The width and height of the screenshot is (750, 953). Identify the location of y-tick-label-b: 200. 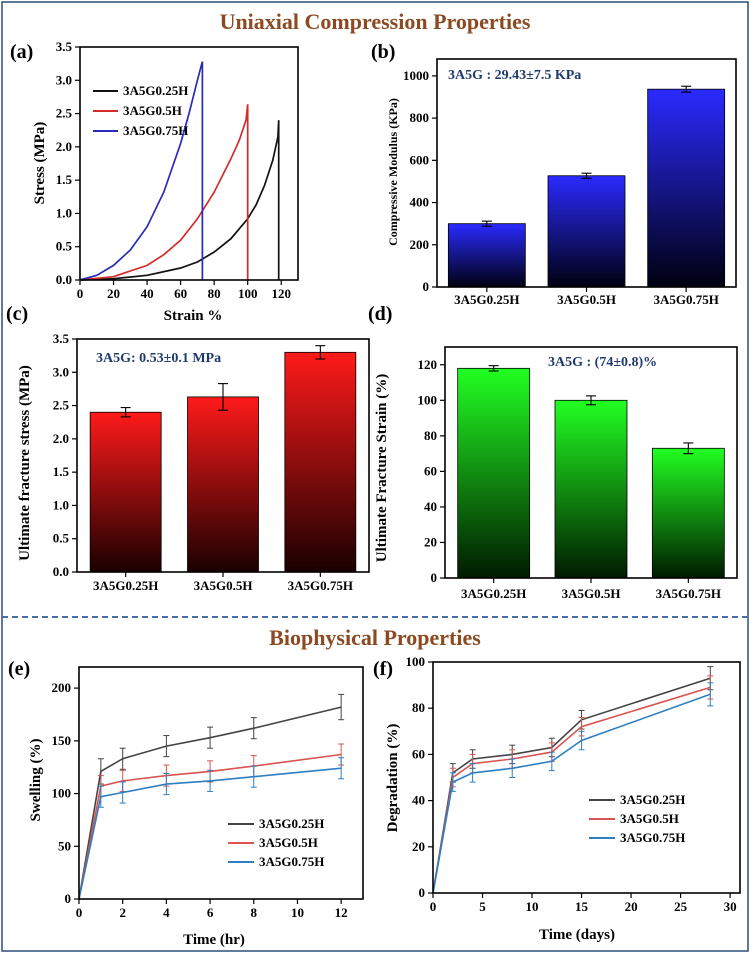
(420, 244).